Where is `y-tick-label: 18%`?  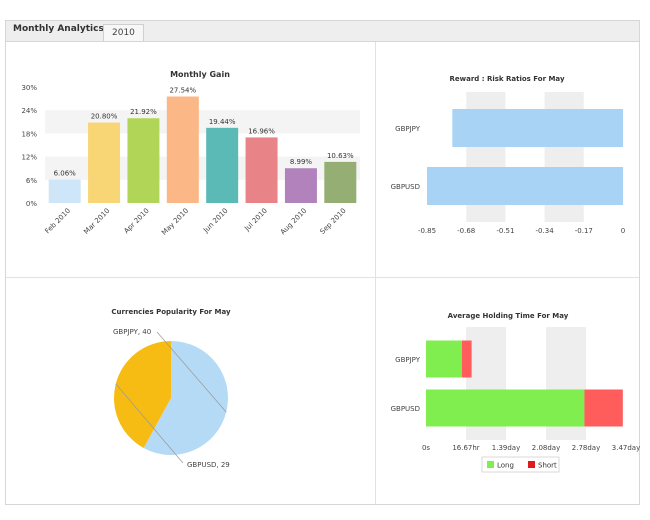
y-tick-label: 18% is located at coordinates (29, 134).